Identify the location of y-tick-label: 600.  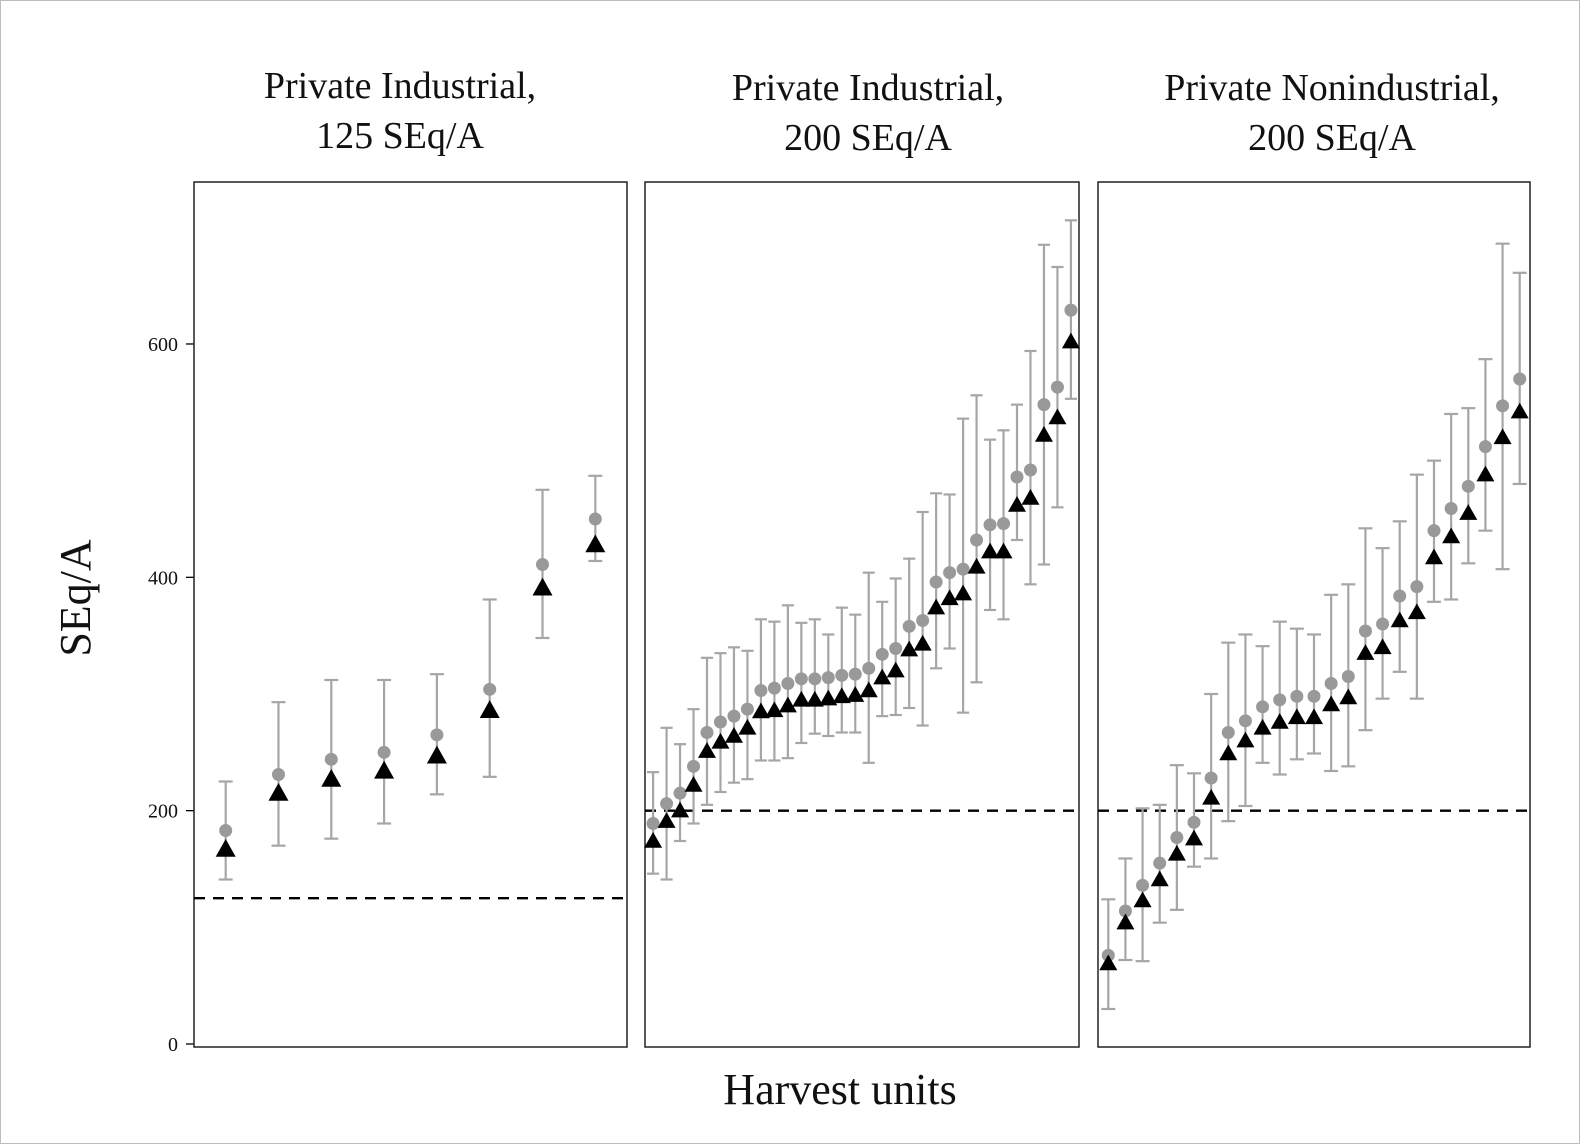
(163, 345).